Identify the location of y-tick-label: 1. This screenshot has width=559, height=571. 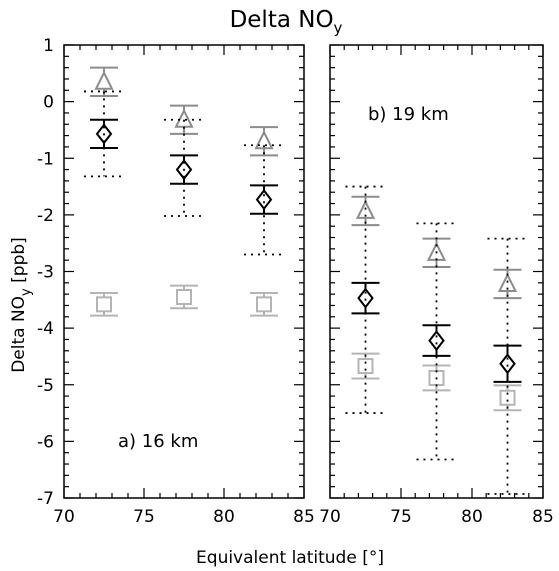
(48, 46).